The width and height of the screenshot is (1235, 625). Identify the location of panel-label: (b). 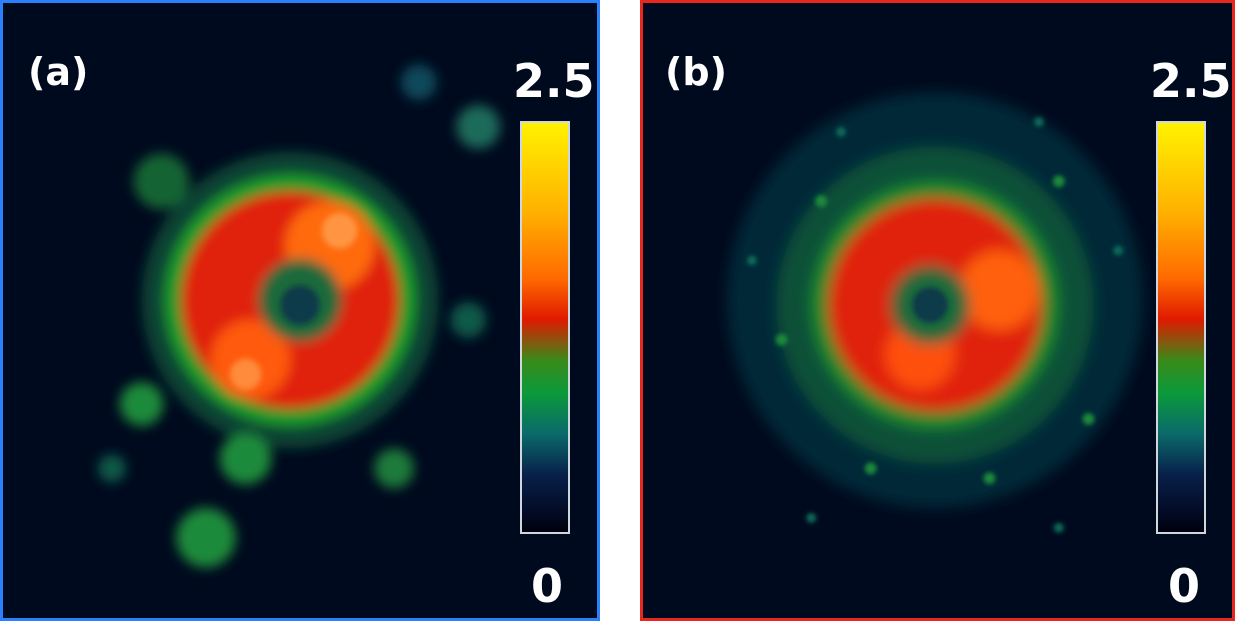
(696, 72).